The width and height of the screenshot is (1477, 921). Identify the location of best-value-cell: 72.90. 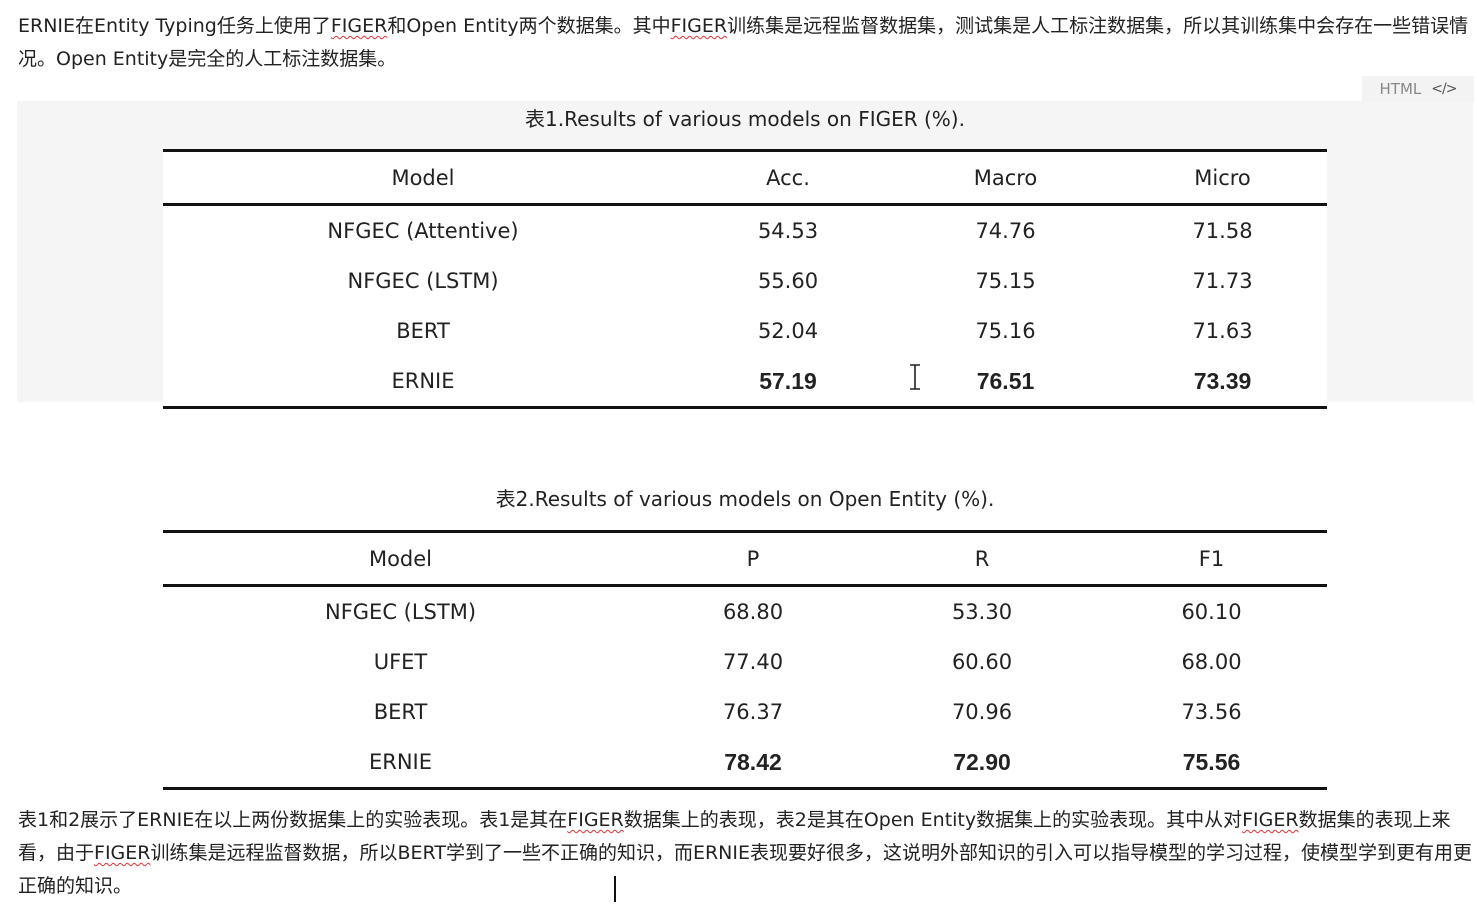
(982, 763).